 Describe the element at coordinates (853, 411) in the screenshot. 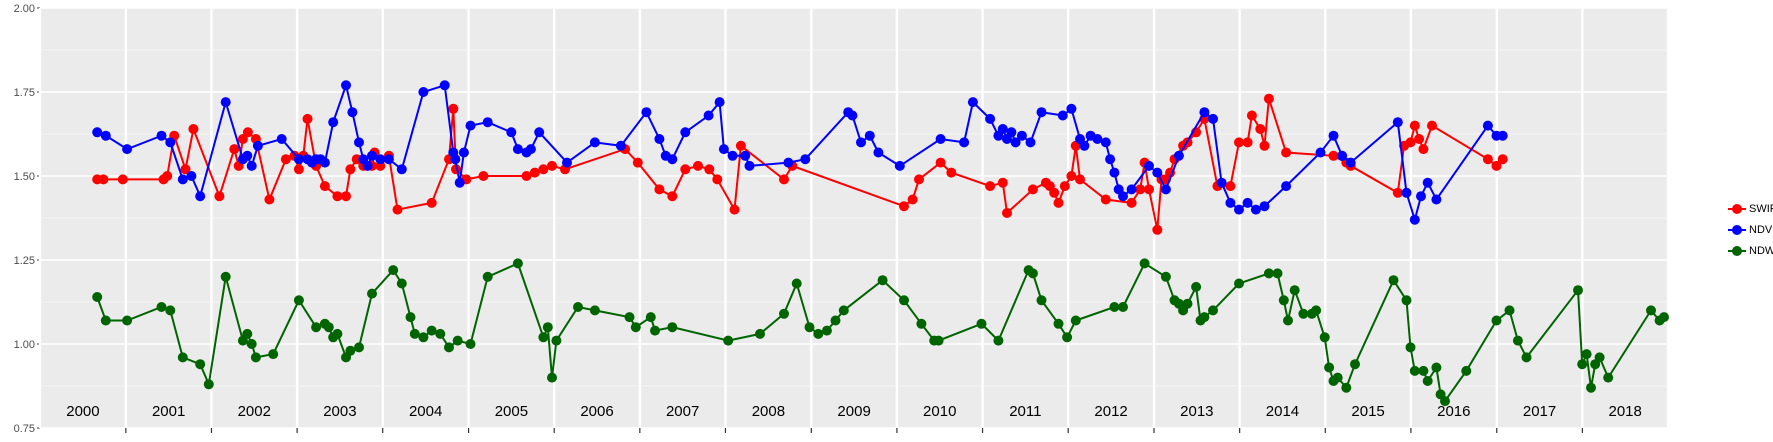

I see `year-label: 2009` at that location.